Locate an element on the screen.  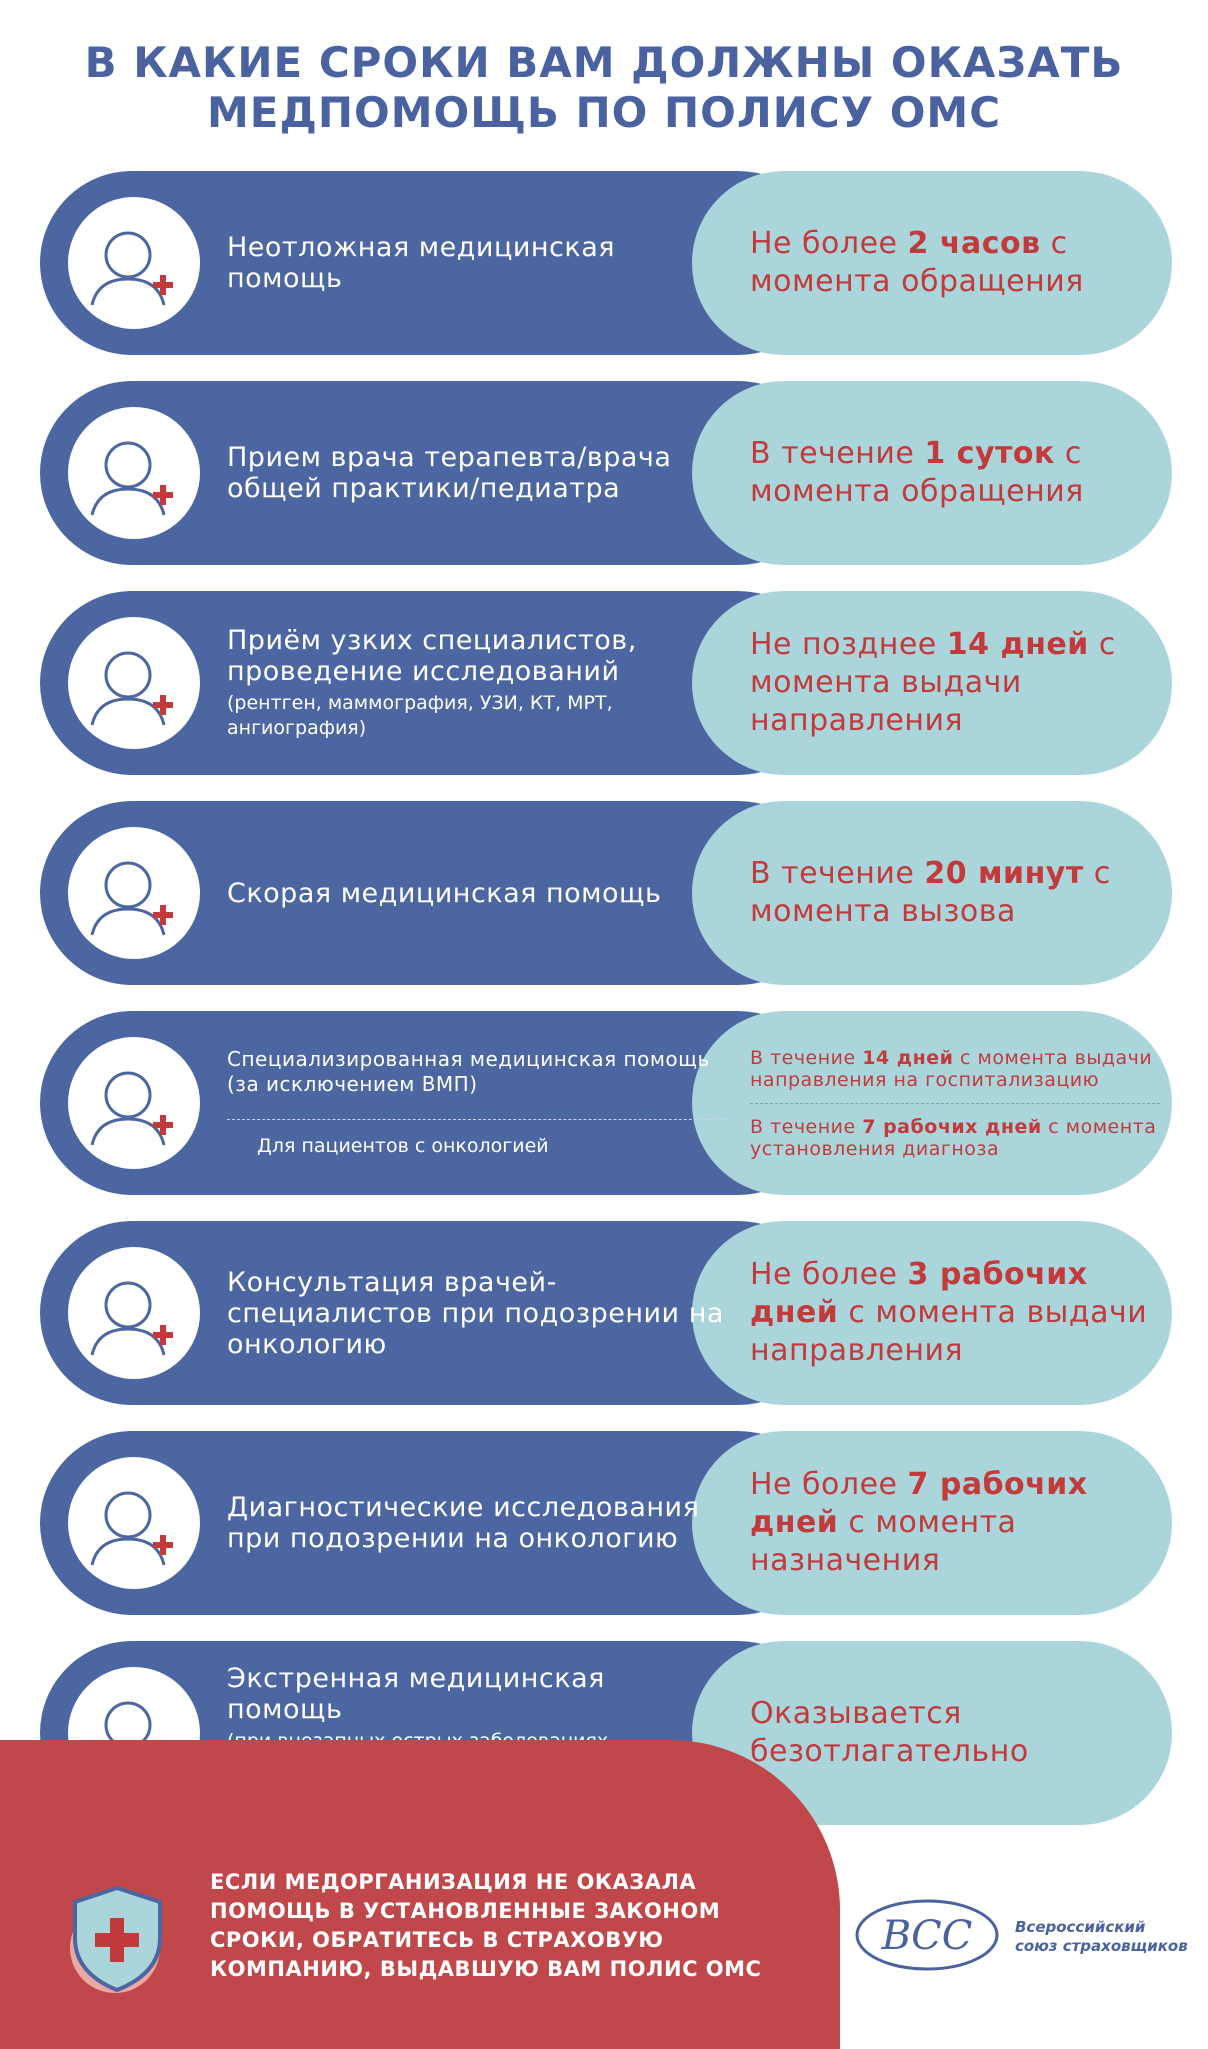
term-text: с момента установления диагноза is located at coordinates (953, 1137).